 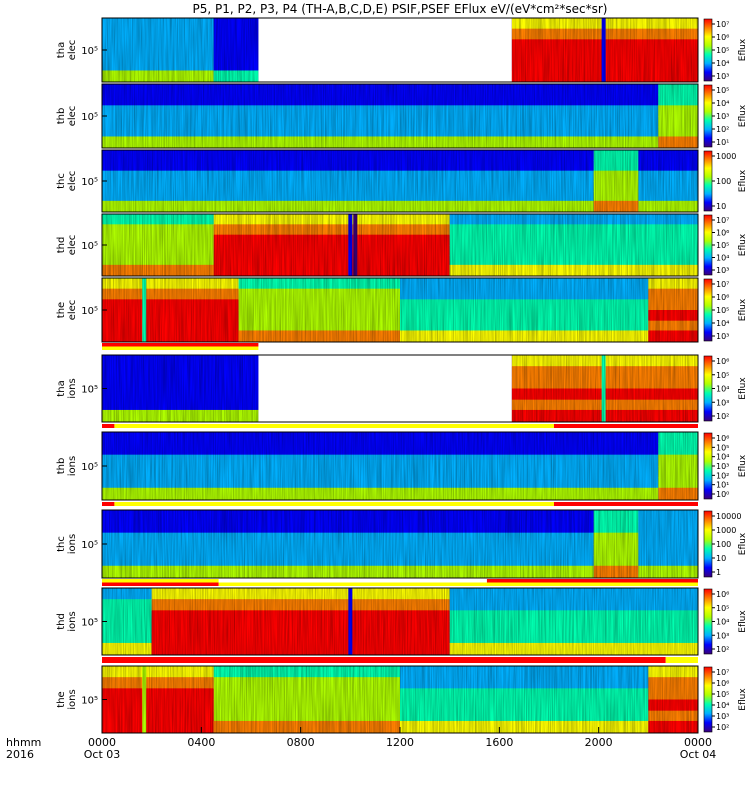 I want to click on panel-label: thcelec, so click(x=67, y=181).